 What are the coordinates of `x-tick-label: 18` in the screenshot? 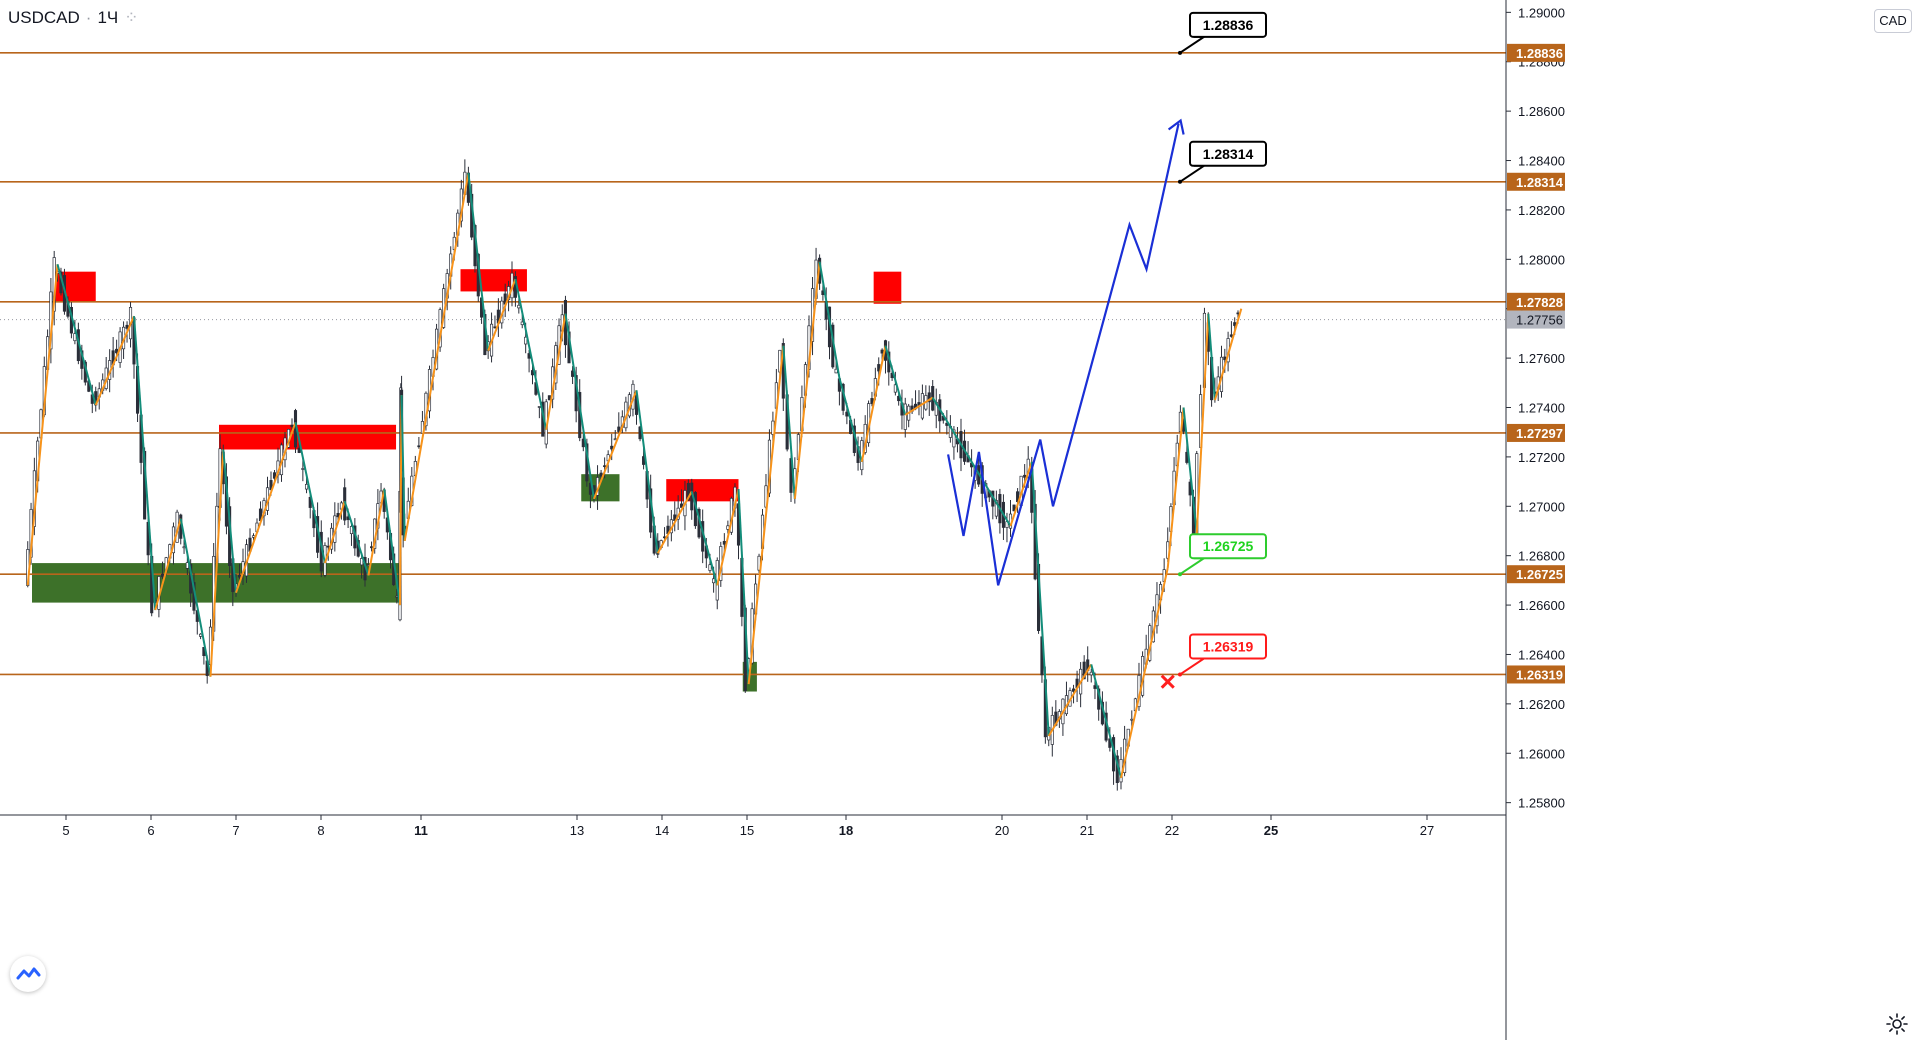 It's located at (846, 830).